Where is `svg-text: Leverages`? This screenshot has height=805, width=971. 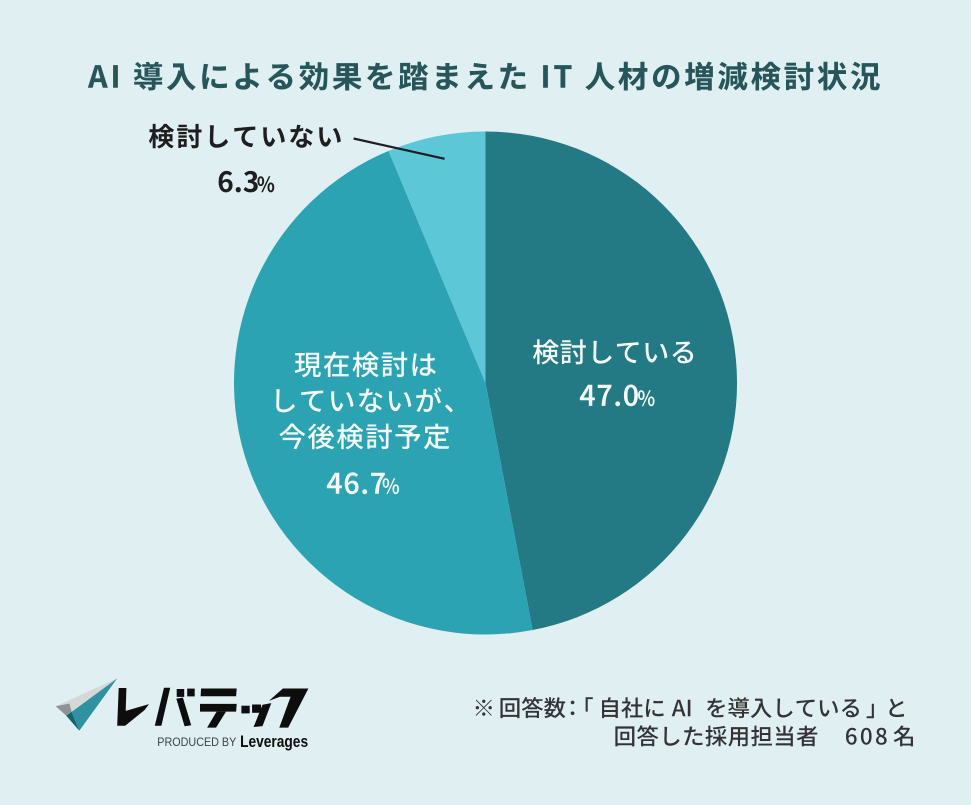
svg-text: Leverages is located at coordinates (274, 742).